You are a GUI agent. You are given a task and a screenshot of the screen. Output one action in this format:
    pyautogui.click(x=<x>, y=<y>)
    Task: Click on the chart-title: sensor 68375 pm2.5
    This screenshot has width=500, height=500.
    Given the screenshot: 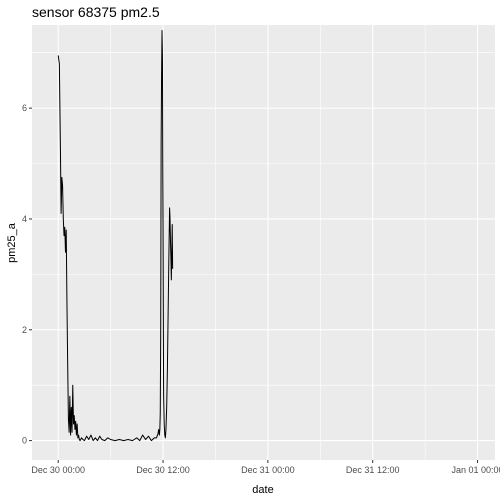 What is the action you would take?
    pyautogui.click(x=96, y=12)
    